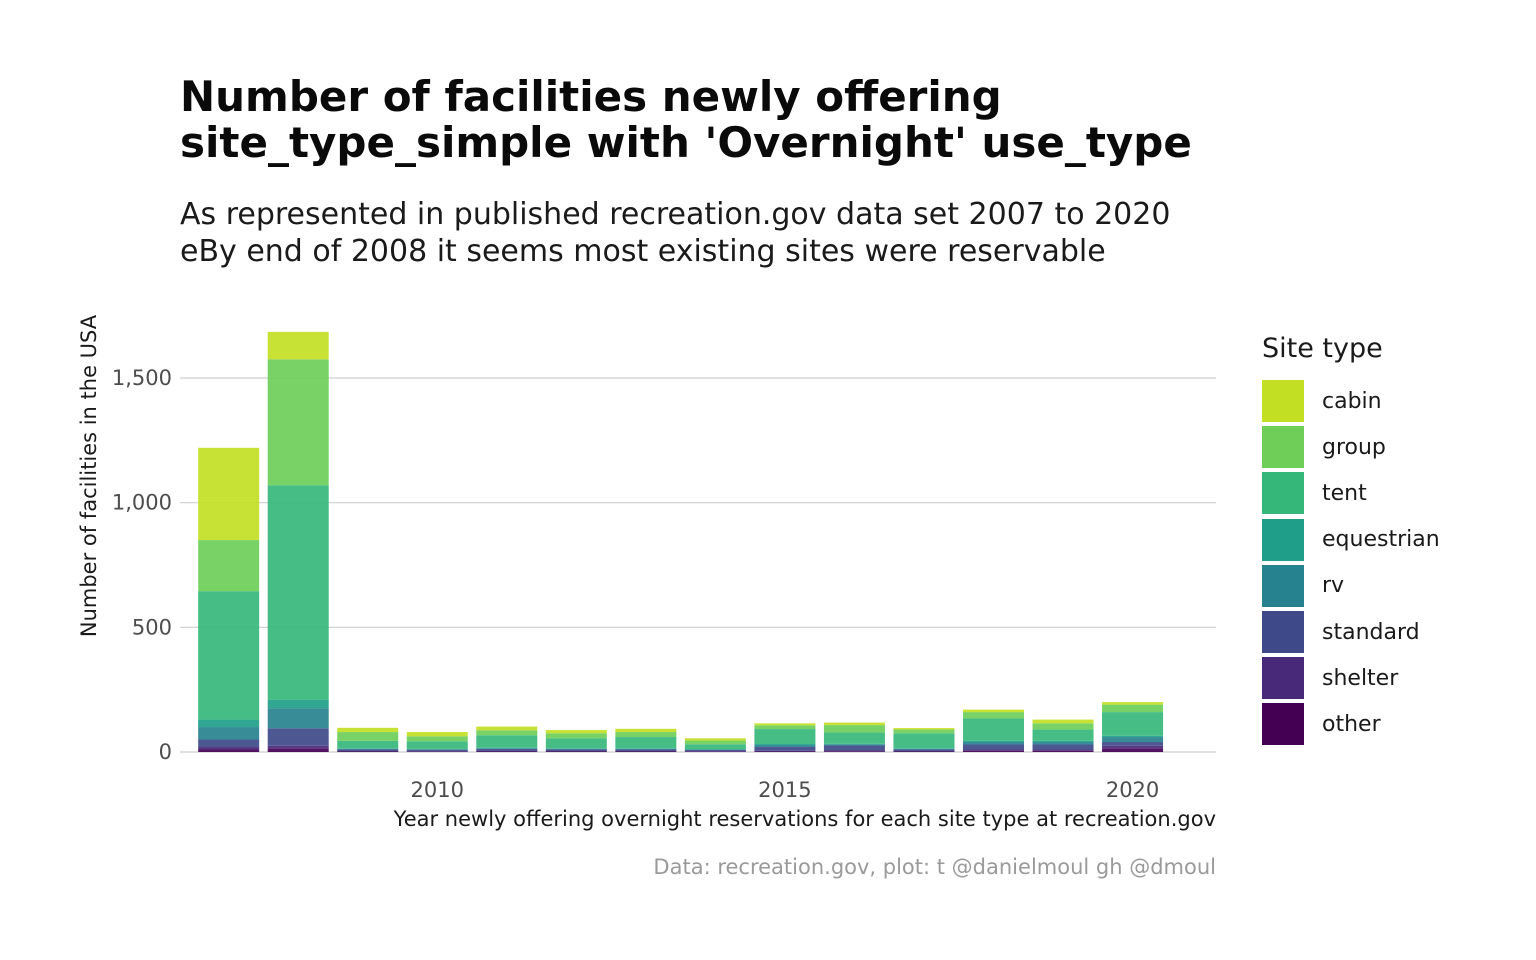 The width and height of the screenshot is (1536, 960). What do you see at coordinates (854, 744) in the screenshot?
I see `bar-2016-equestrian` at bounding box center [854, 744].